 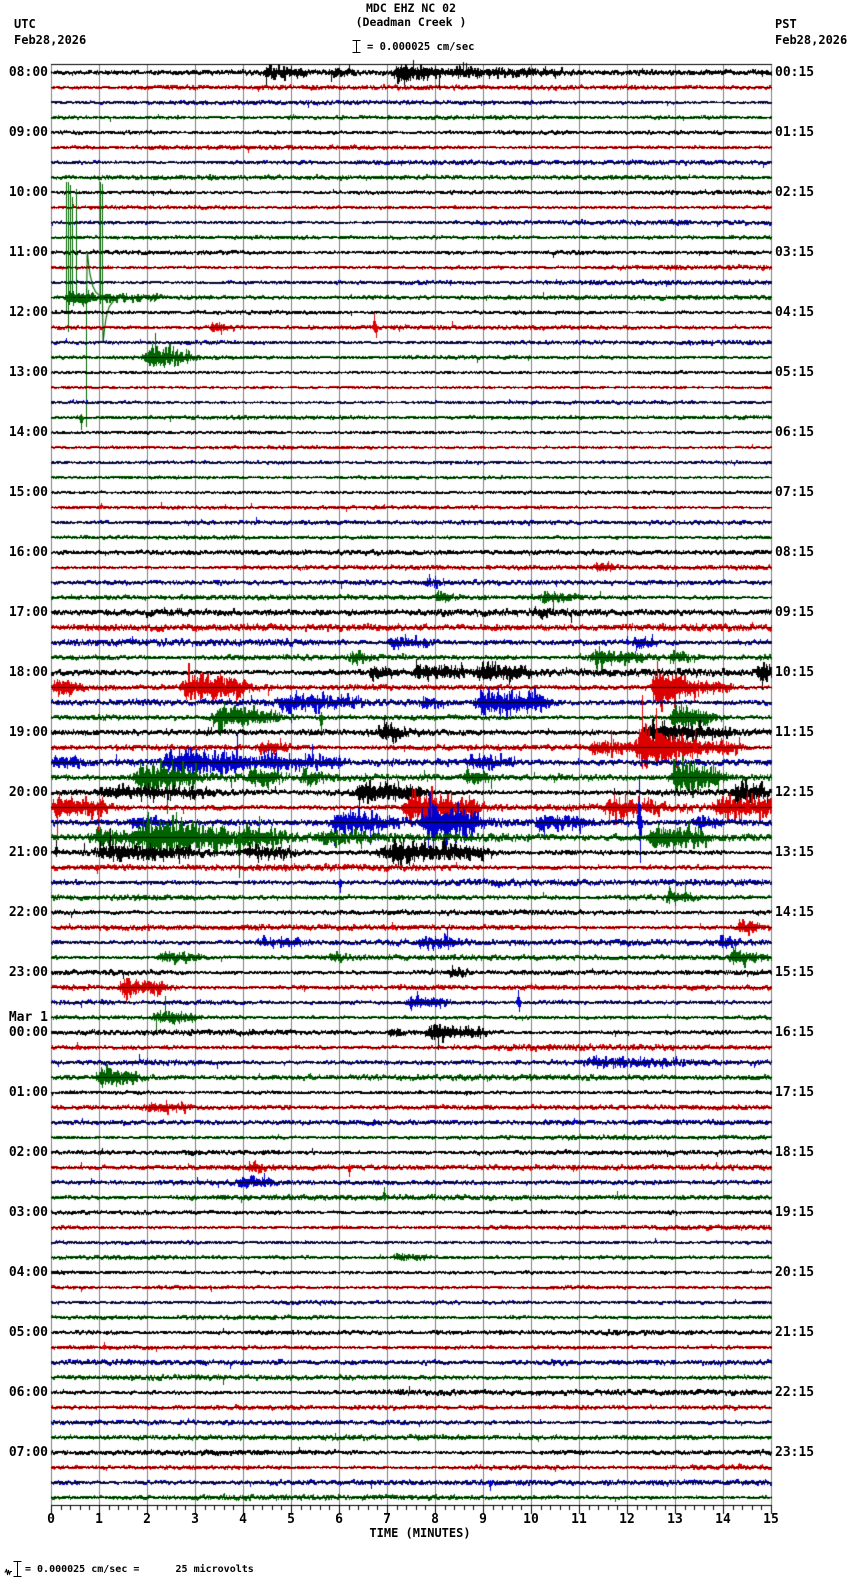 What do you see at coordinates (139, 1569) in the screenshot?
I see `footer-scale-label: = 0.000025 cm/sec = 25 microvolts` at bounding box center [139, 1569].